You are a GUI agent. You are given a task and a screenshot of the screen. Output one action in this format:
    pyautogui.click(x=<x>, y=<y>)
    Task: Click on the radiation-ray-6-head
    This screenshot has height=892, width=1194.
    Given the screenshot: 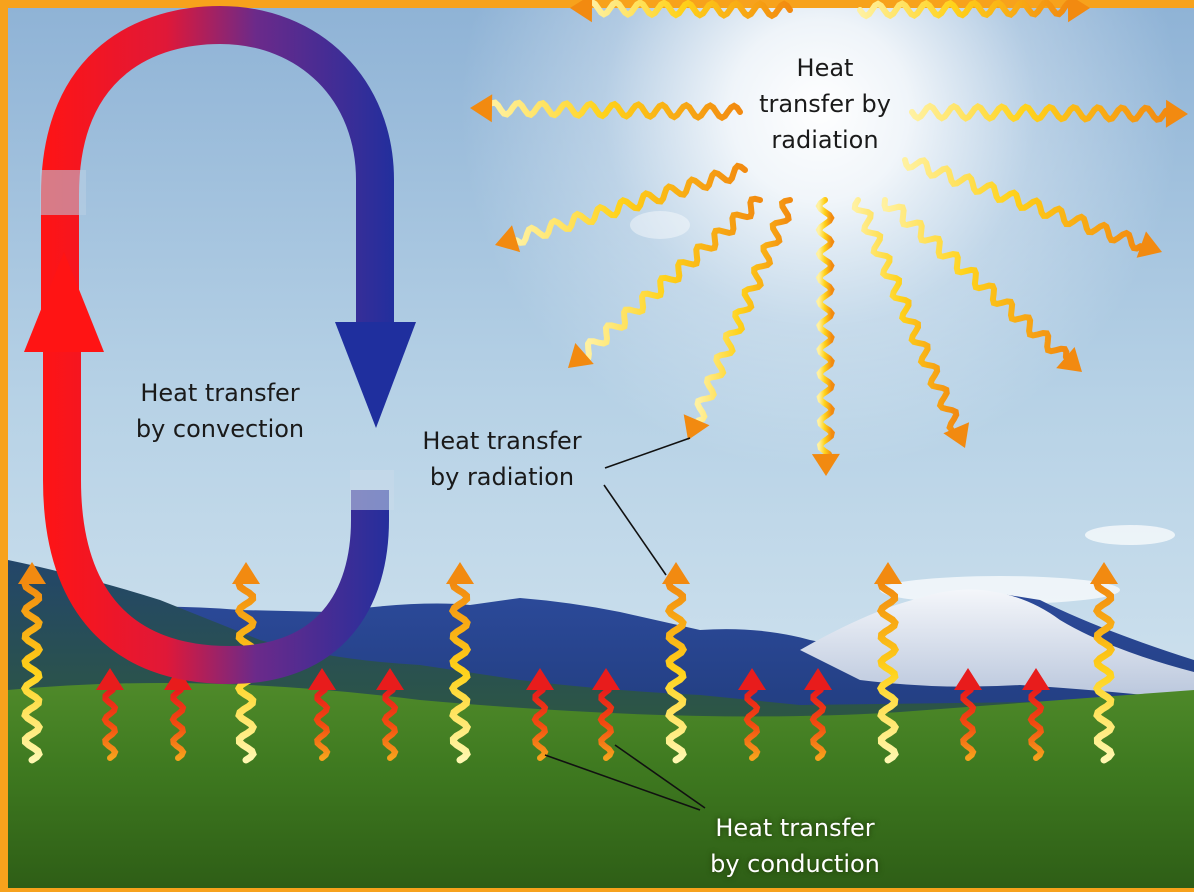 What is the action you would take?
    pyautogui.click(x=1069, y=359)
    